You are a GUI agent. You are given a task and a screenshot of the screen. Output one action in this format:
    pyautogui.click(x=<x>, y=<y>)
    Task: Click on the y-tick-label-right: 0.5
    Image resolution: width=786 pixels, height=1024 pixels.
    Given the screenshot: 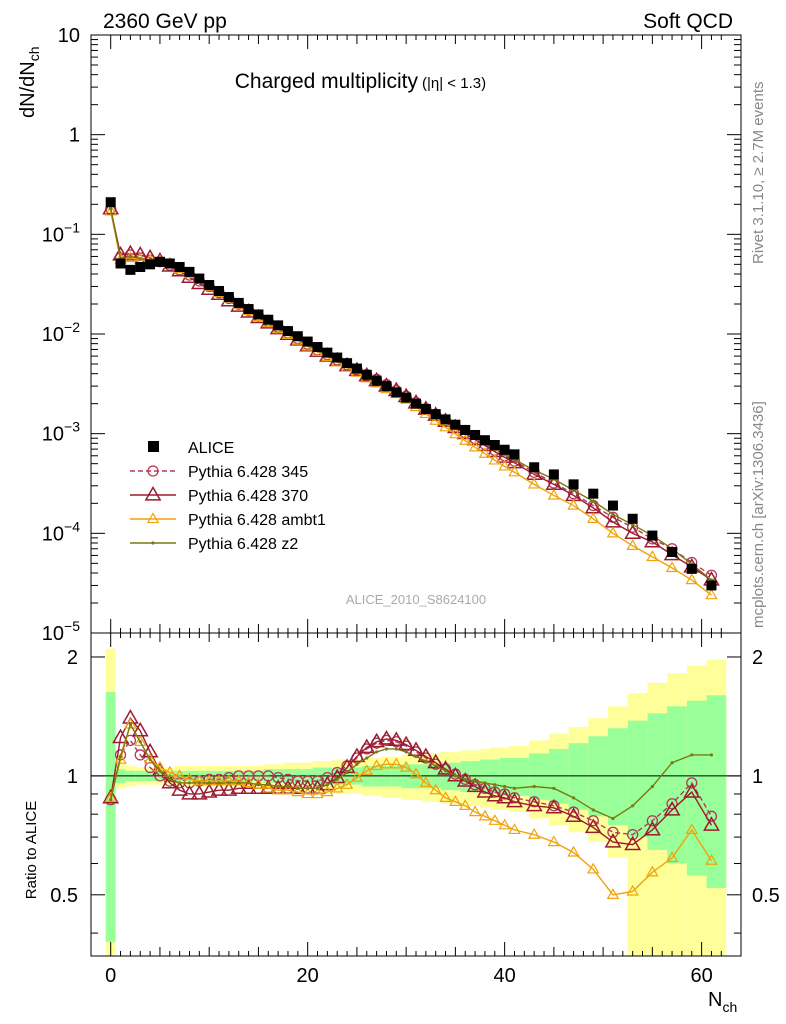 What is the action you would take?
    pyautogui.click(x=766, y=896)
    